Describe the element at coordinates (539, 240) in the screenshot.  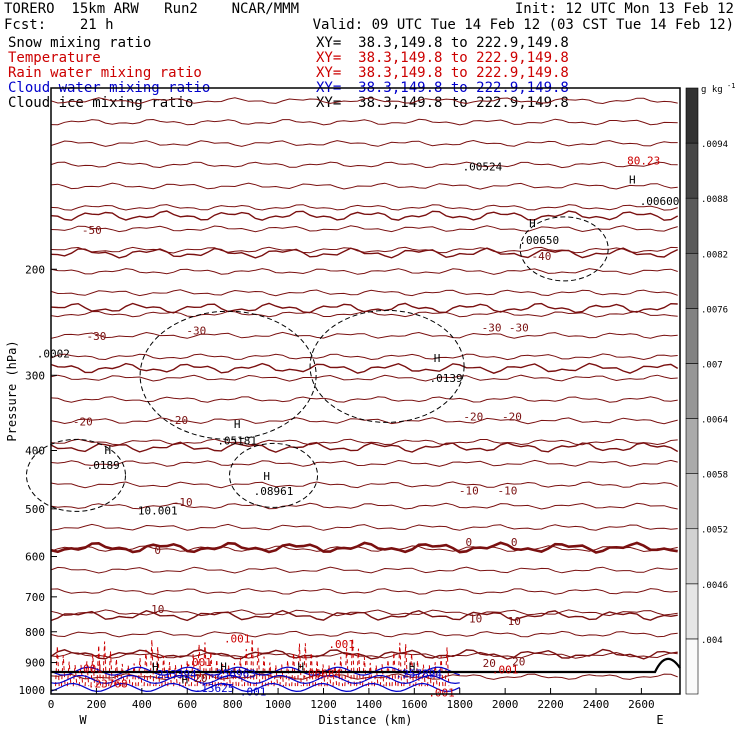
I see `field-value-label: .00650` at that location.